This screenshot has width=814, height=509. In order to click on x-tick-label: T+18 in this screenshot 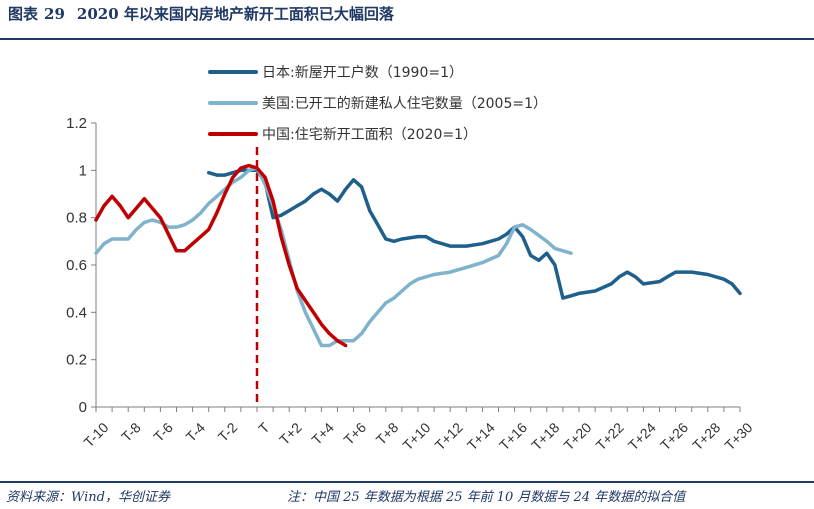, I will do `click(545, 436)`.